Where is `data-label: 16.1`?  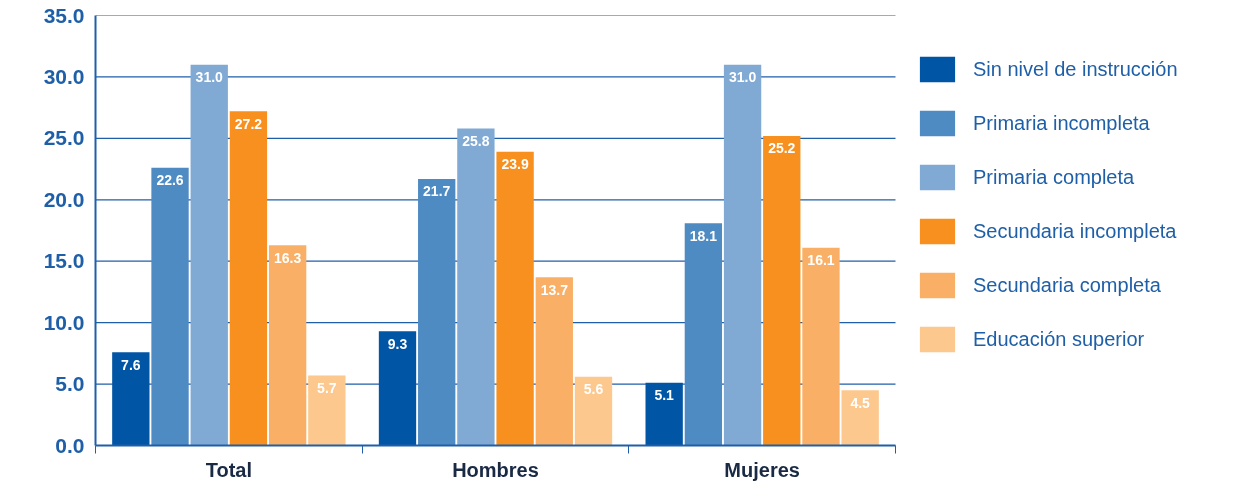 data-label: 16.1 is located at coordinates (821, 260).